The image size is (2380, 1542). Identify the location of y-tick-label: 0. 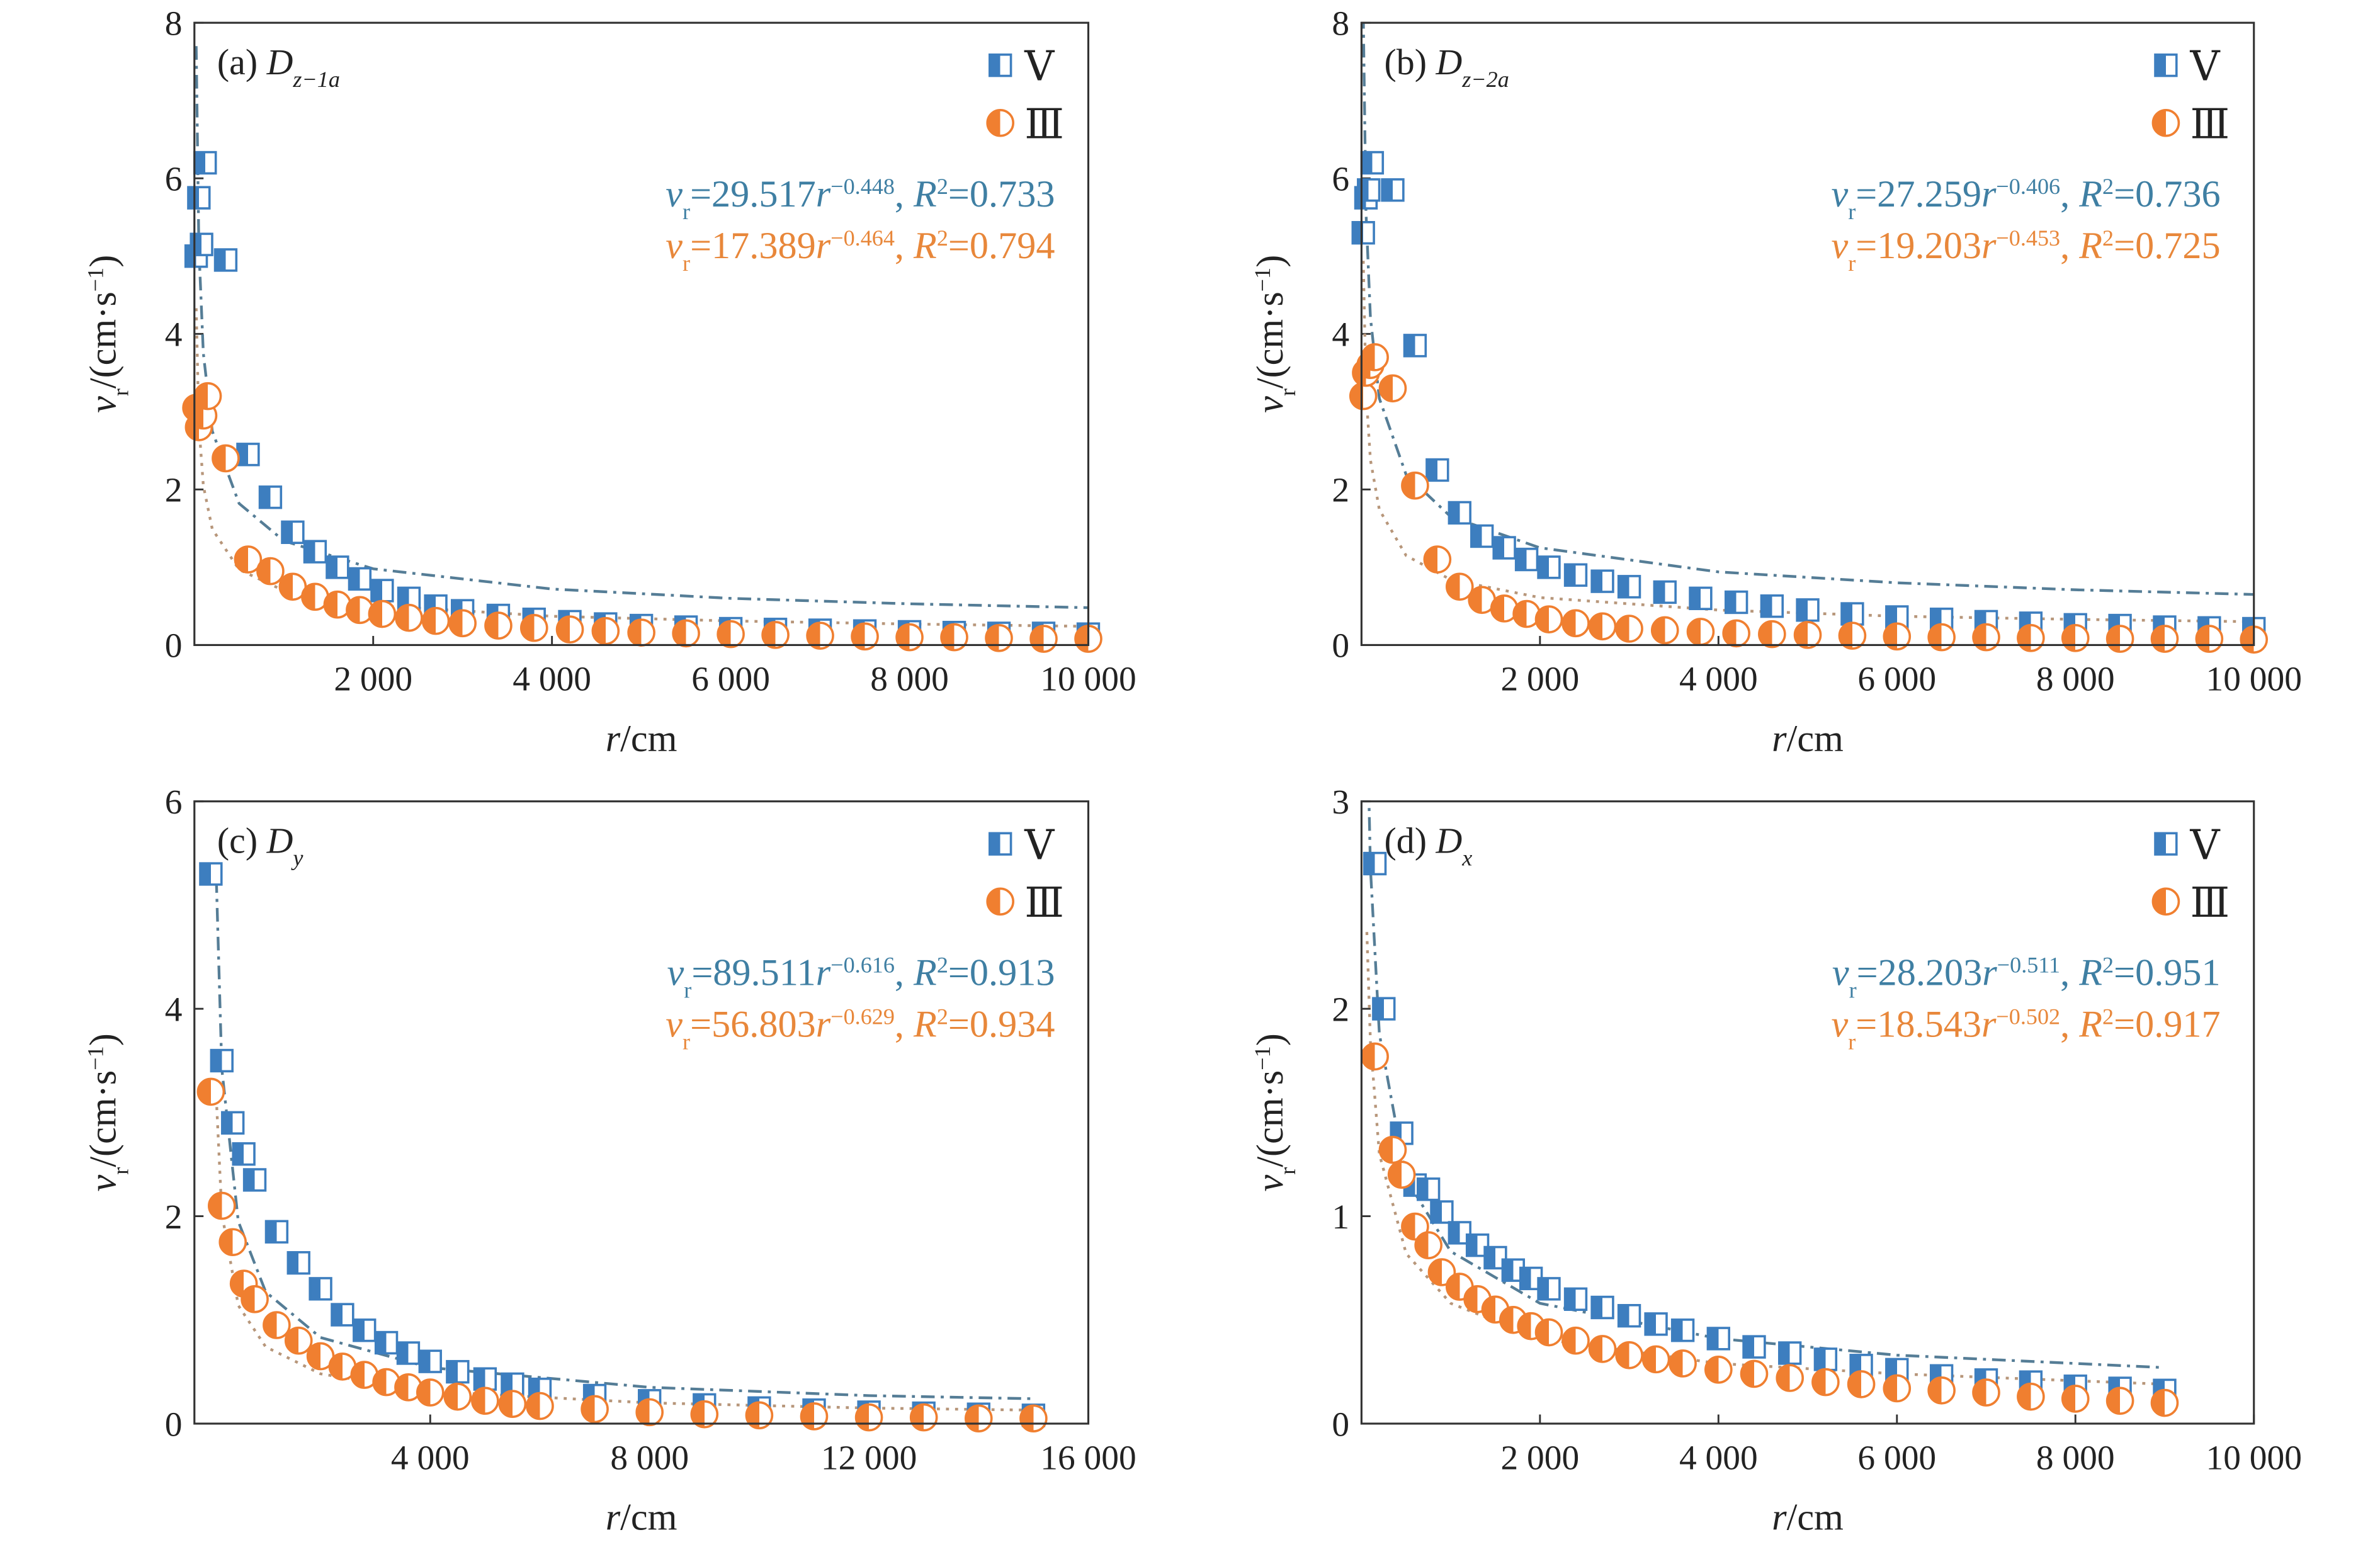
(1340, 1424).